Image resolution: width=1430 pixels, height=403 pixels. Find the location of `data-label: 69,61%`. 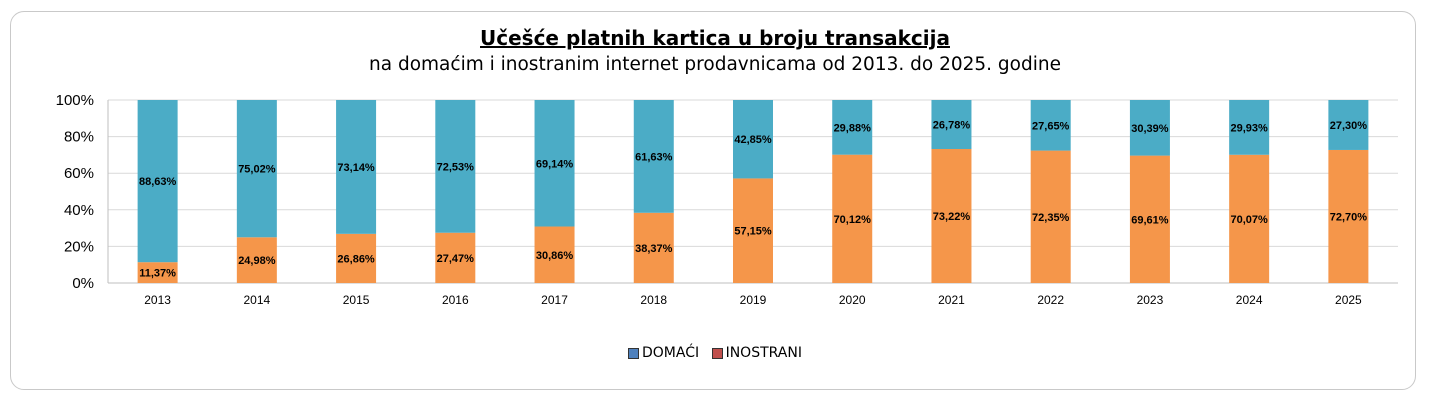

data-label: 69,61% is located at coordinates (1150, 220).